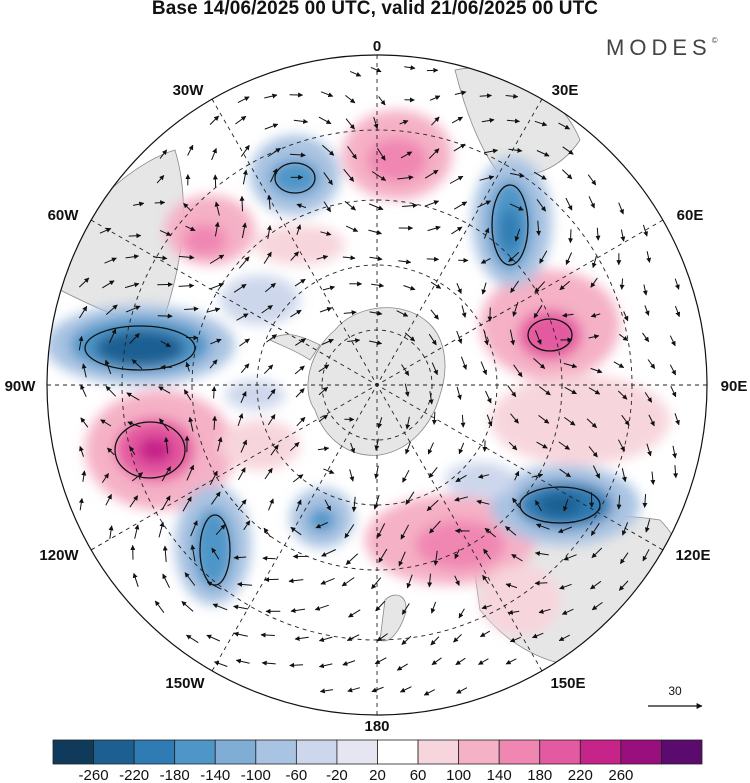  What do you see at coordinates (297, 775) in the screenshot?
I see `colorbar-tick-label: -60` at bounding box center [297, 775].